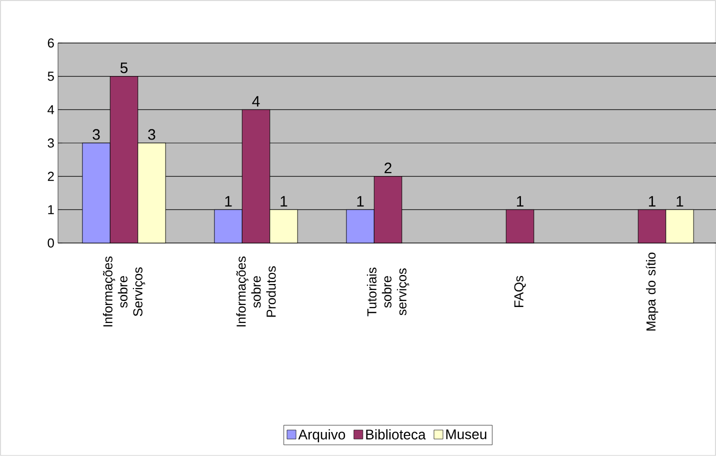 The width and height of the screenshot is (716, 456). What do you see at coordinates (51, 243) in the screenshot?
I see `y-tick-label: 0` at bounding box center [51, 243].